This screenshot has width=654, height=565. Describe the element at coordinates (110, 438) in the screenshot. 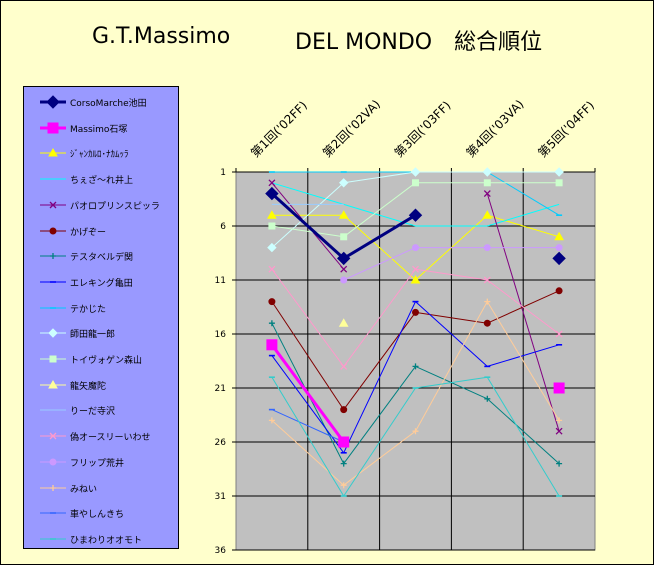

I see `legend-label: 偽オースリーいわせ` at that location.